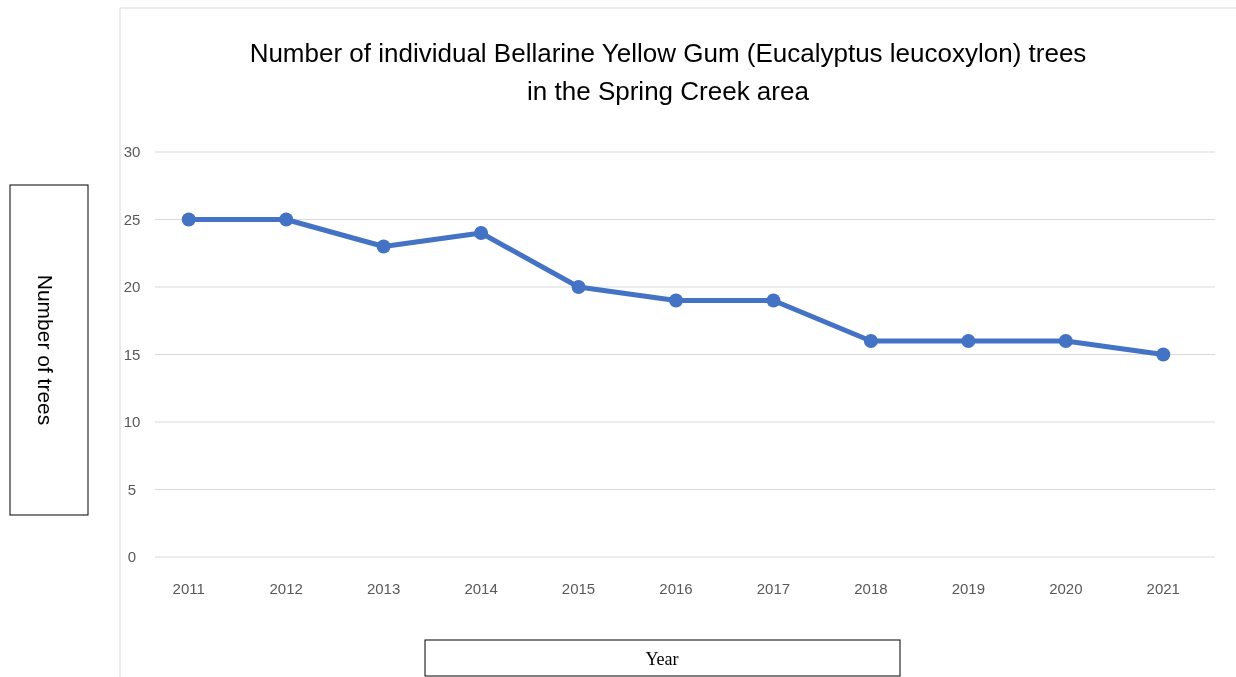 The width and height of the screenshot is (1236, 677). Describe the element at coordinates (1163, 588) in the screenshot. I see `x-tick-label: 2021` at that location.